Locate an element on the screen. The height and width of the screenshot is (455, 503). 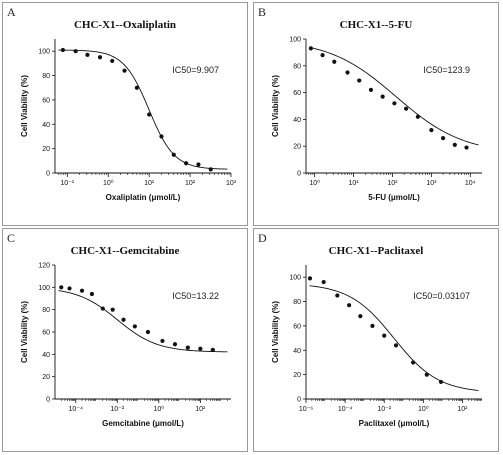
x-axis-title: 5-FU (μmol/L) is located at coordinates (394, 197).